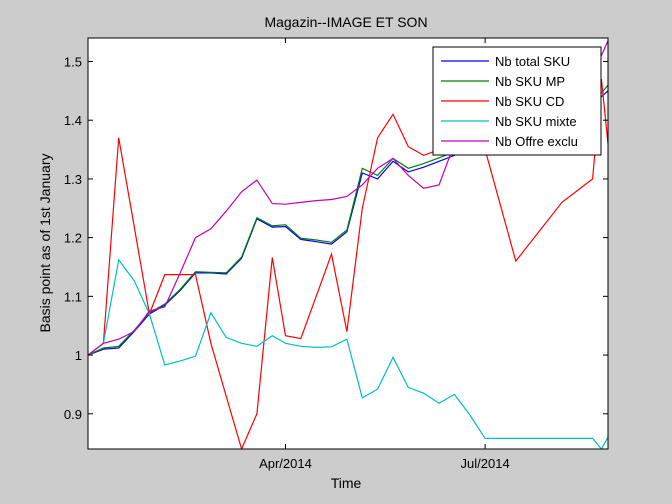 This screenshot has height=504, width=672. What do you see at coordinates (346, 483) in the screenshot?
I see `x-axis-label: Time` at bounding box center [346, 483].